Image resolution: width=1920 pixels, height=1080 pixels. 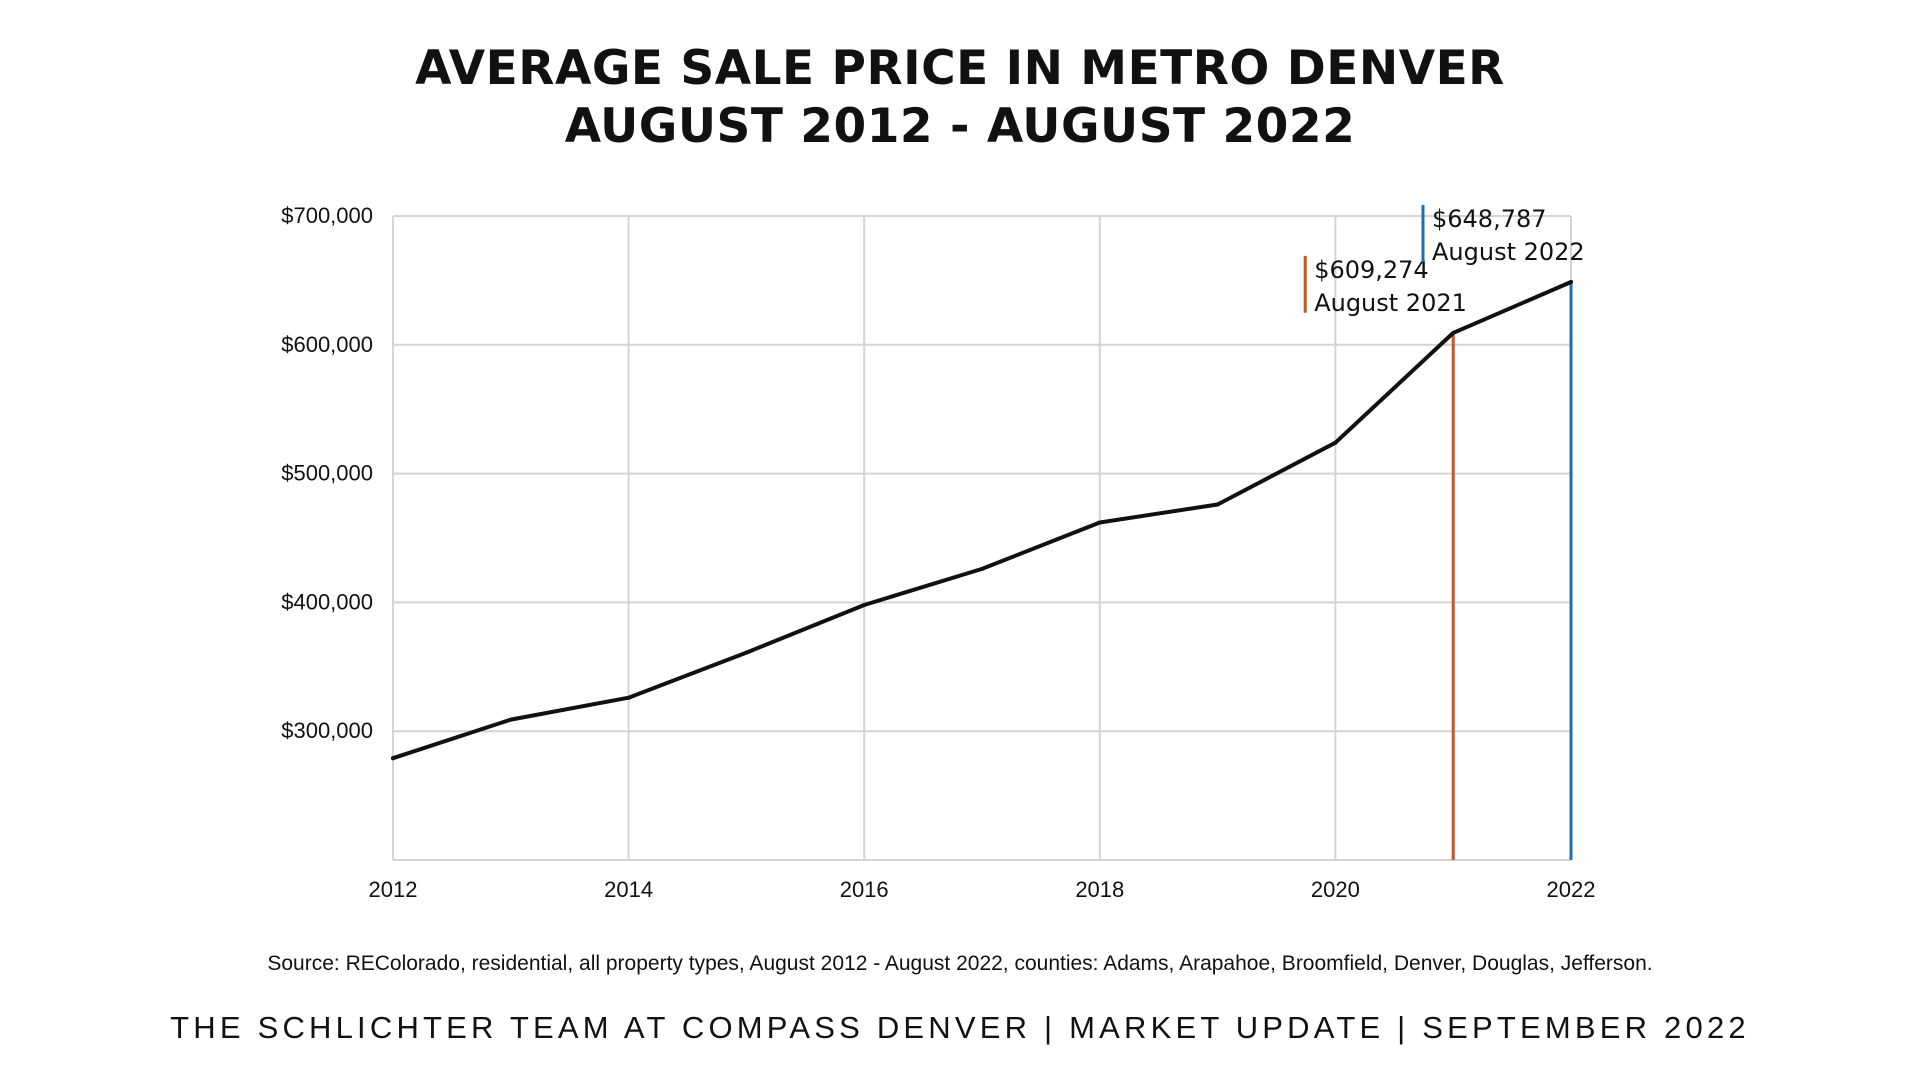 I want to click on x-tick-label: 2016, so click(x=864, y=889).